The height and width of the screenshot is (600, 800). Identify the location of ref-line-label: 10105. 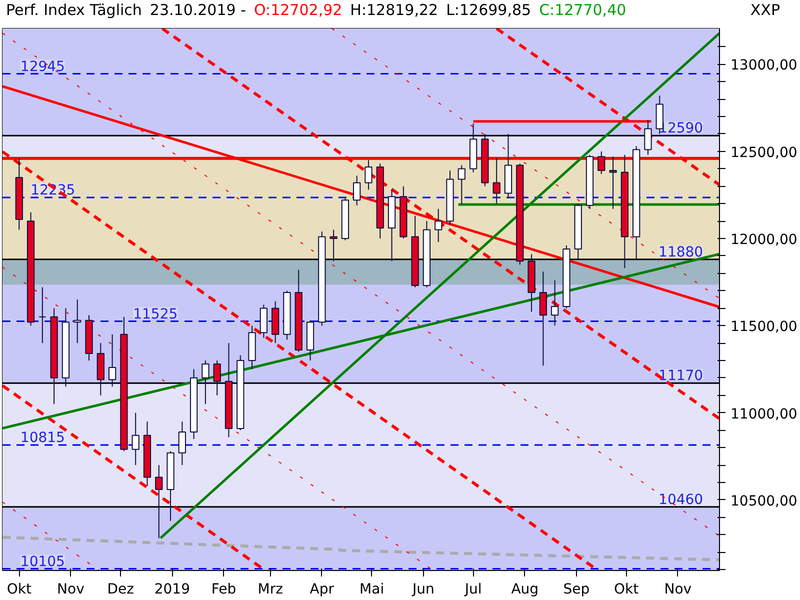
(42, 562).